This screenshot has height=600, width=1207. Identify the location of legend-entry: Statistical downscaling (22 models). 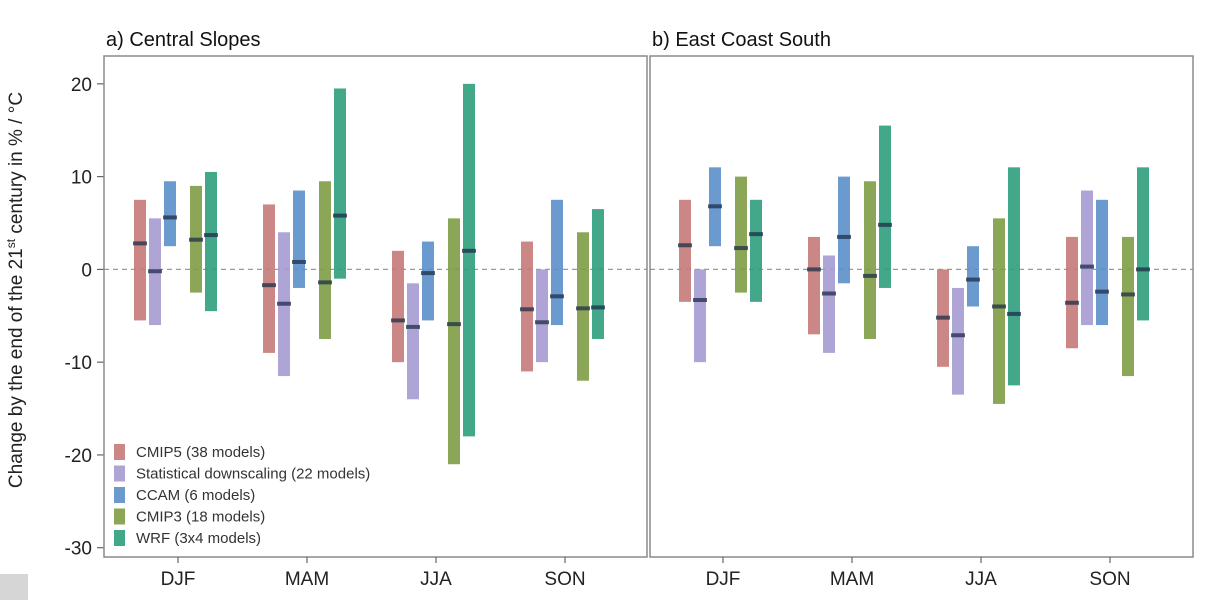
(253, 474).